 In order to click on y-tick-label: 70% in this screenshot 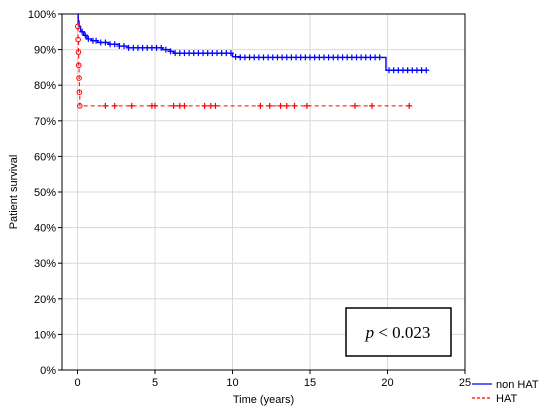, I will do `click(45, 122)`.